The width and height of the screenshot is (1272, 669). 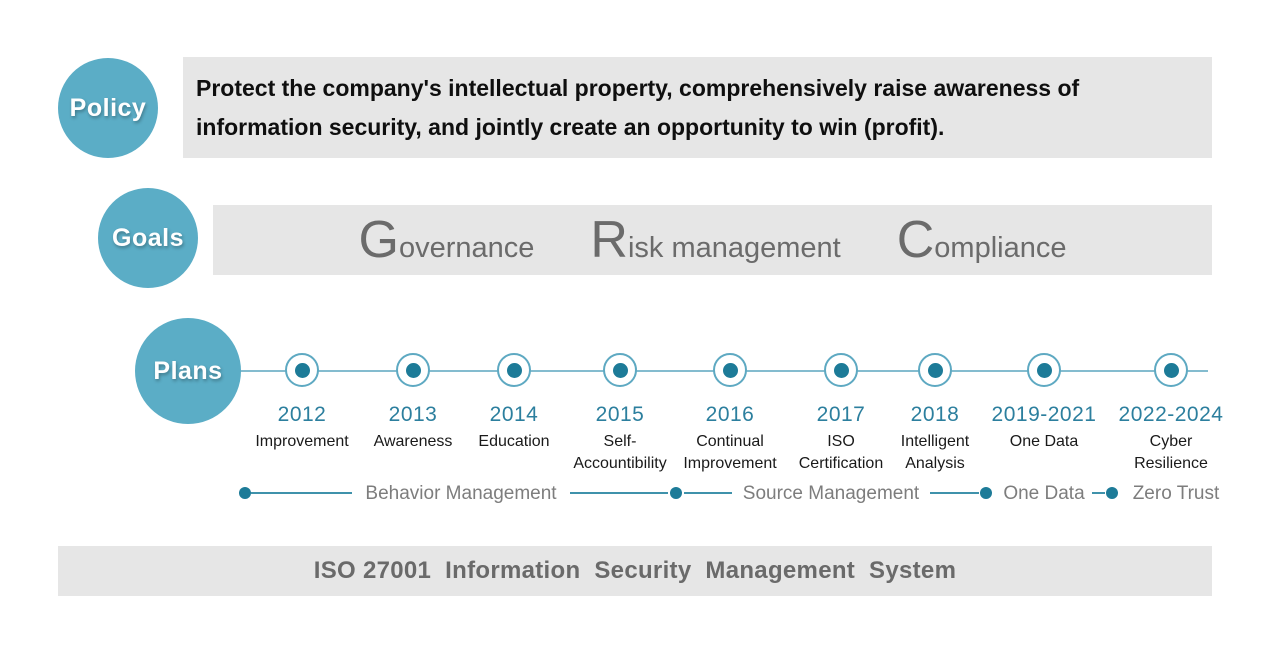 I want to click on milestone-year: 2017, so click(x=841, y=414).